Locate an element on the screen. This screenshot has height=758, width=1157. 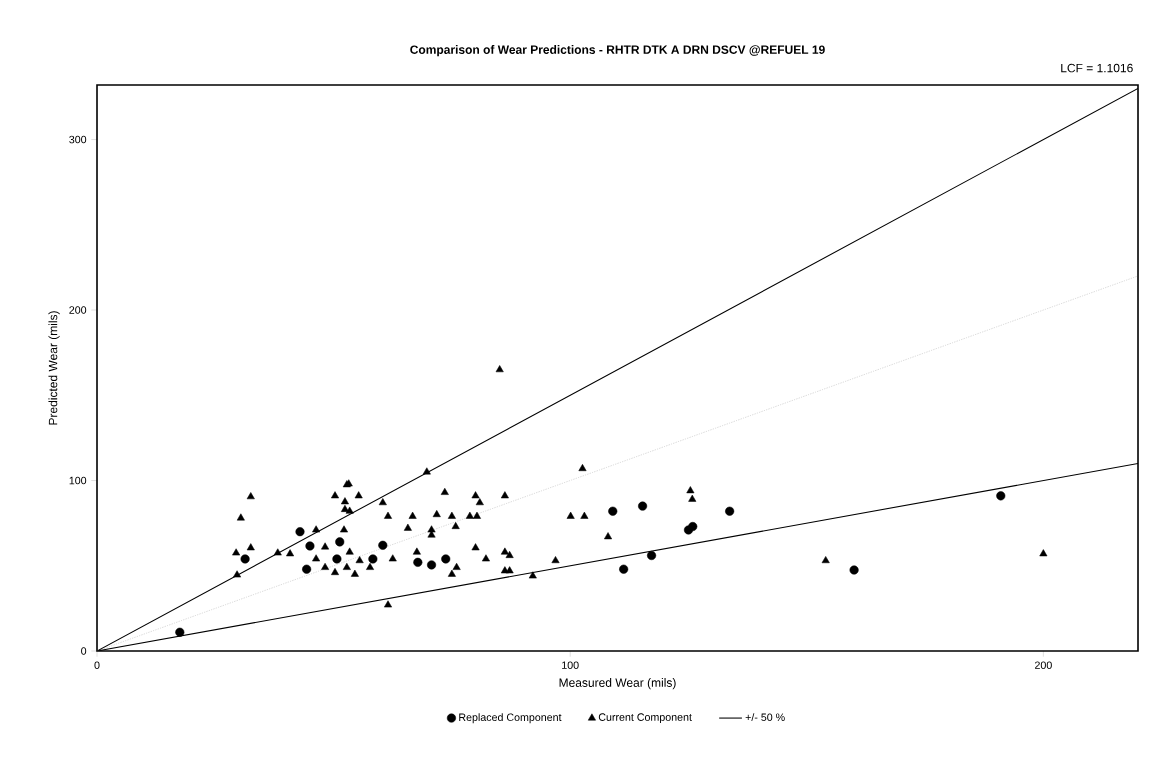
y-tick-label: 300 is located at coordinates (78, 139).